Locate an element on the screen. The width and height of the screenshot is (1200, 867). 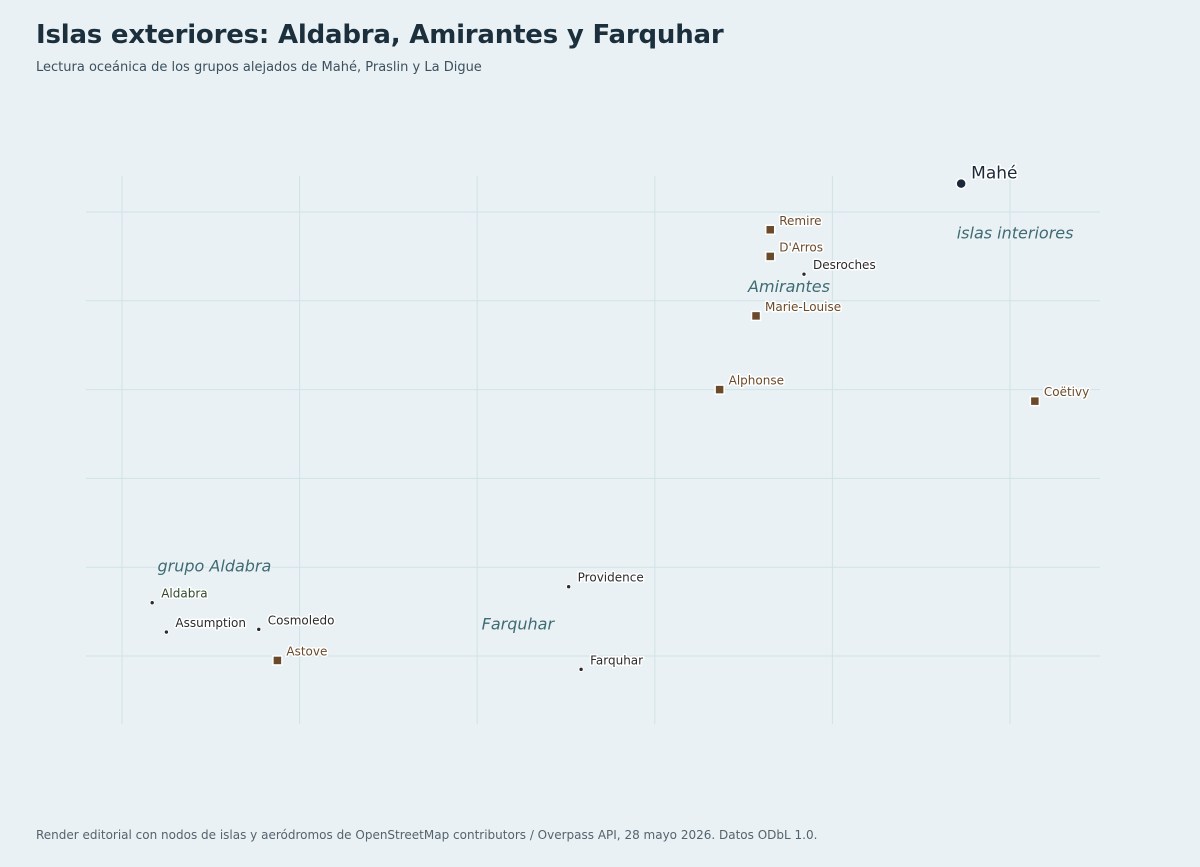
place-label: Coëtivy is located at coordinates (1066, 392).